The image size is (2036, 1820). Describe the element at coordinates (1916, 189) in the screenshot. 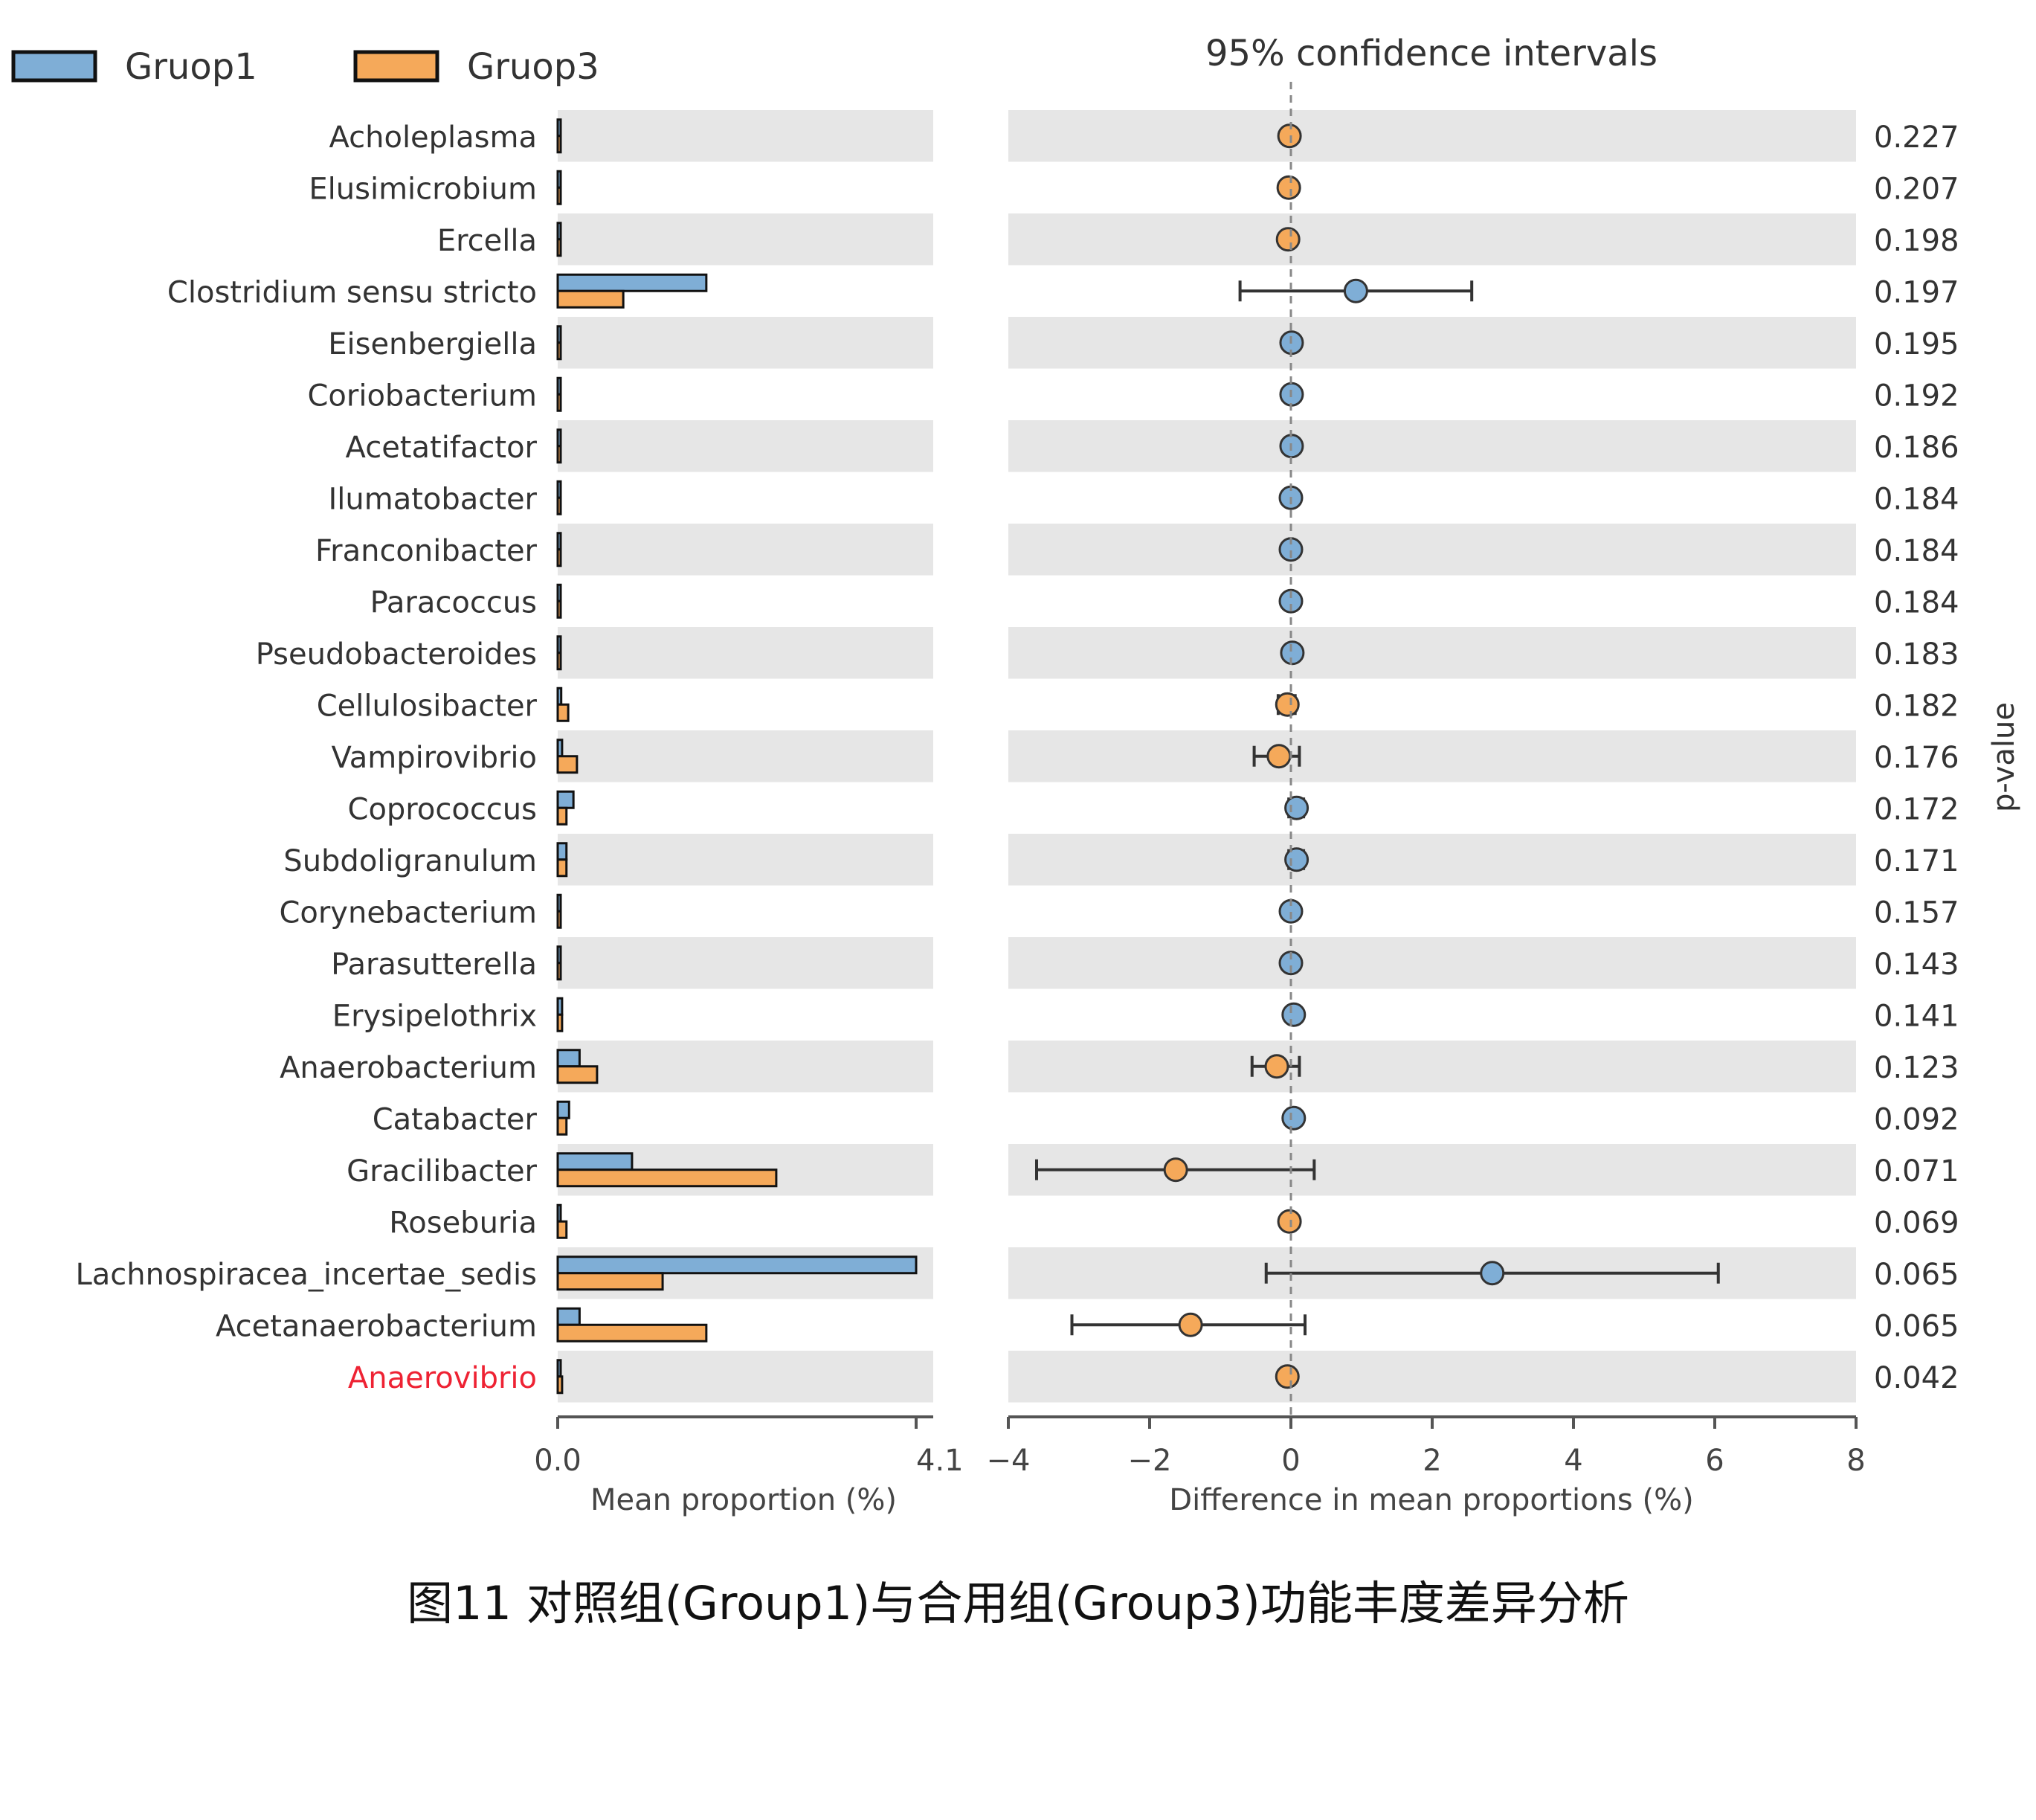

I see `p-value-label: 0.207` at that location.